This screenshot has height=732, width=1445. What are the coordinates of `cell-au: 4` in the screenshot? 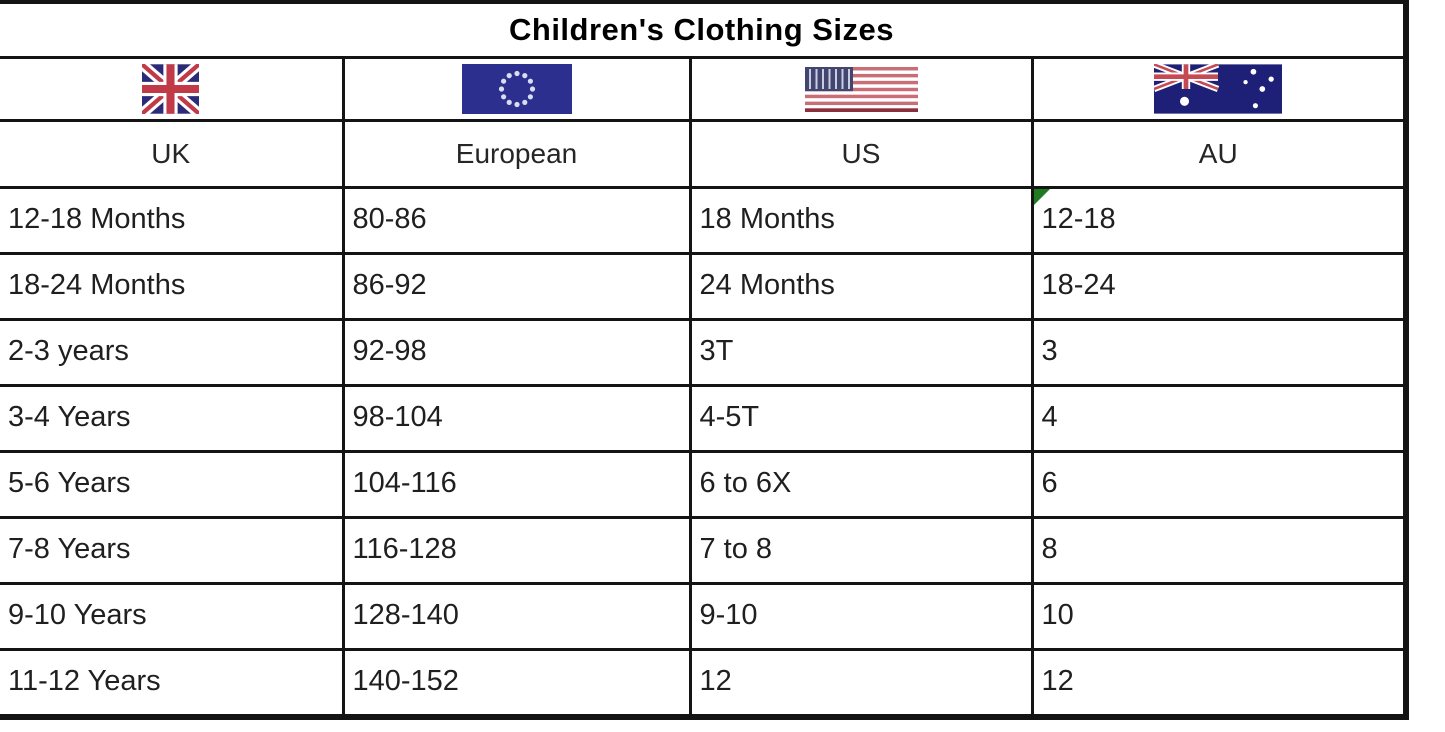 It's located at (1219, 418).